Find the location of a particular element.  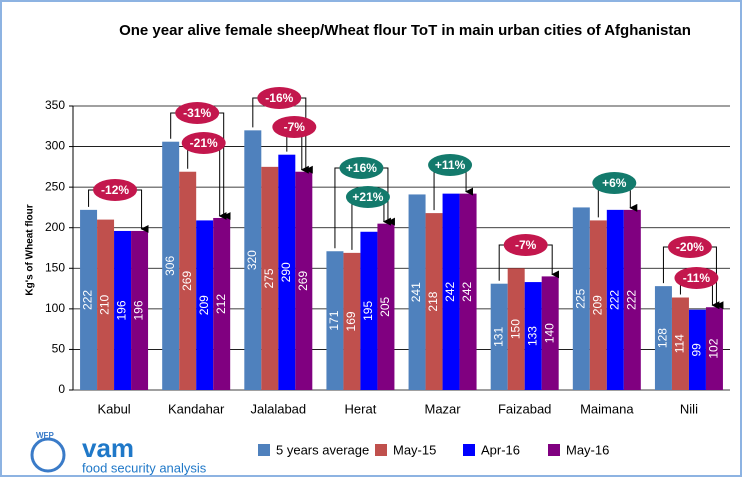

legend-label: 5 years average is located at coordinates (322, 449).